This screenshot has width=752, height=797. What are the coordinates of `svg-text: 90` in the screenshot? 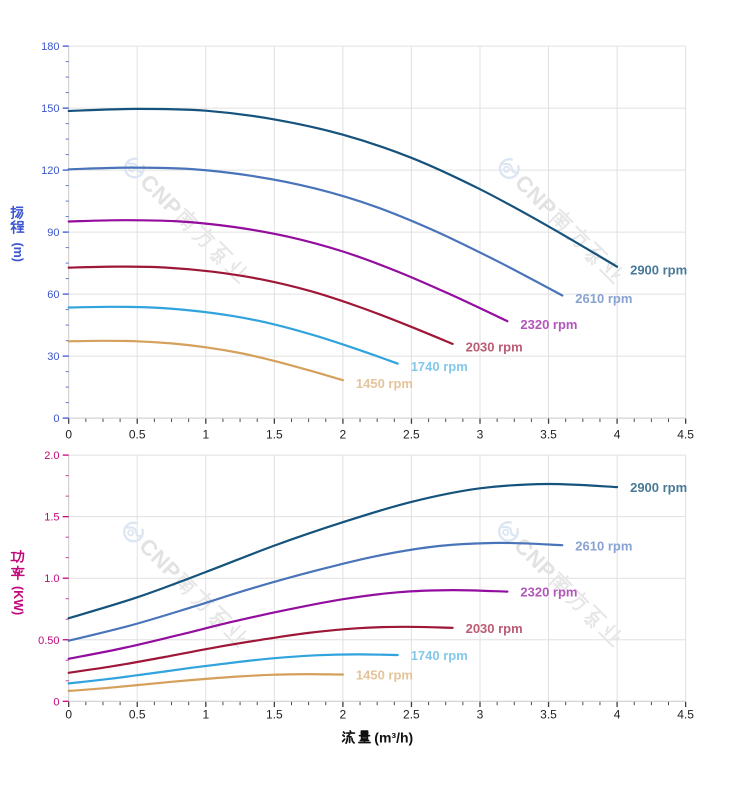 It's located at (53, 233).